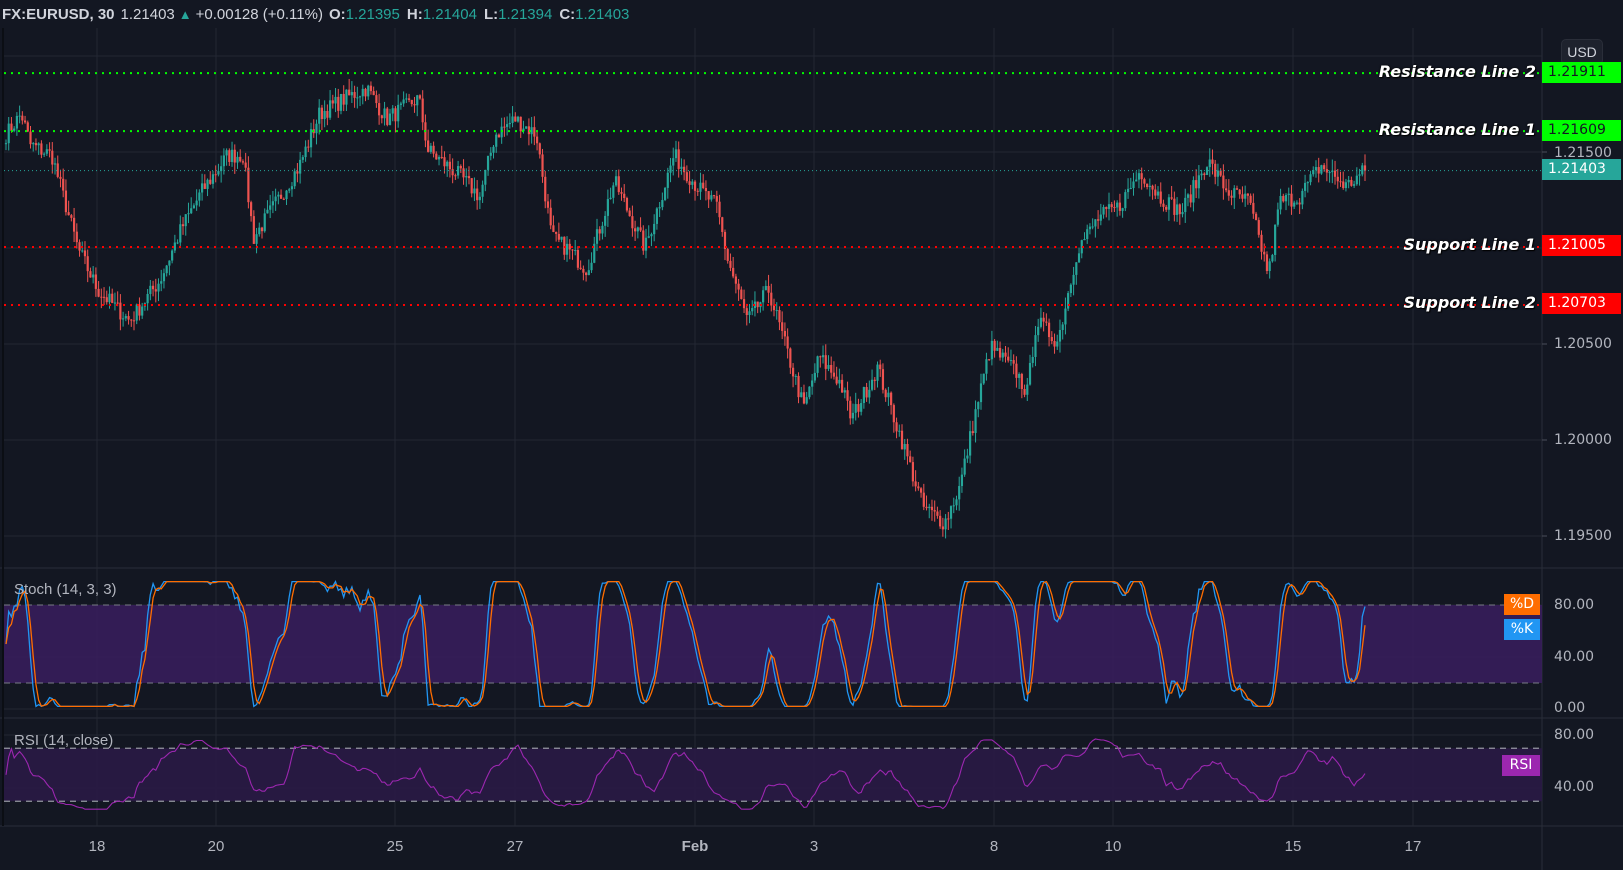  Describe the element at coordinates (1570, 708) in the screenshot. I see `stoch-tick-0: 0.00` at that location.